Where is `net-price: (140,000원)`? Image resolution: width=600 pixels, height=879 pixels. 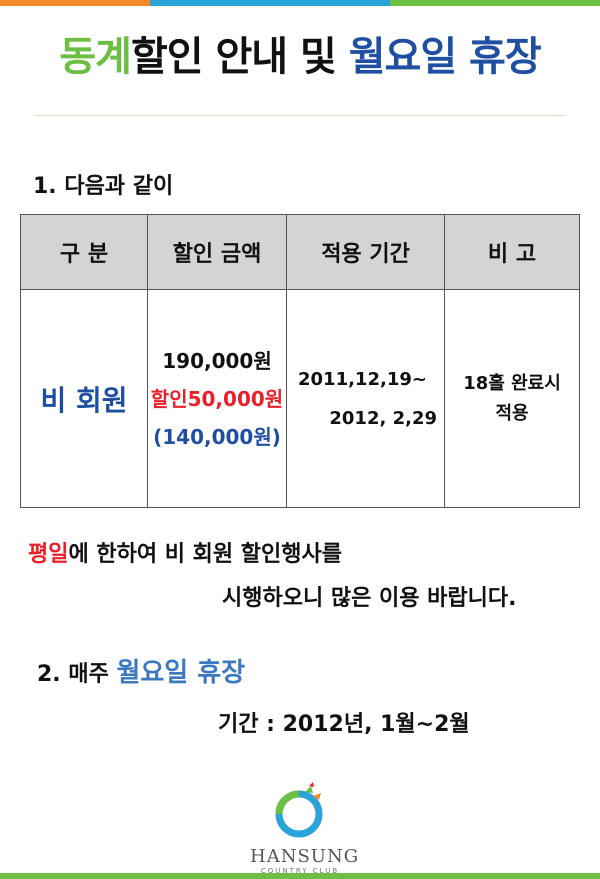 net-price: (140,000원) is located at coordinates (217, 436).